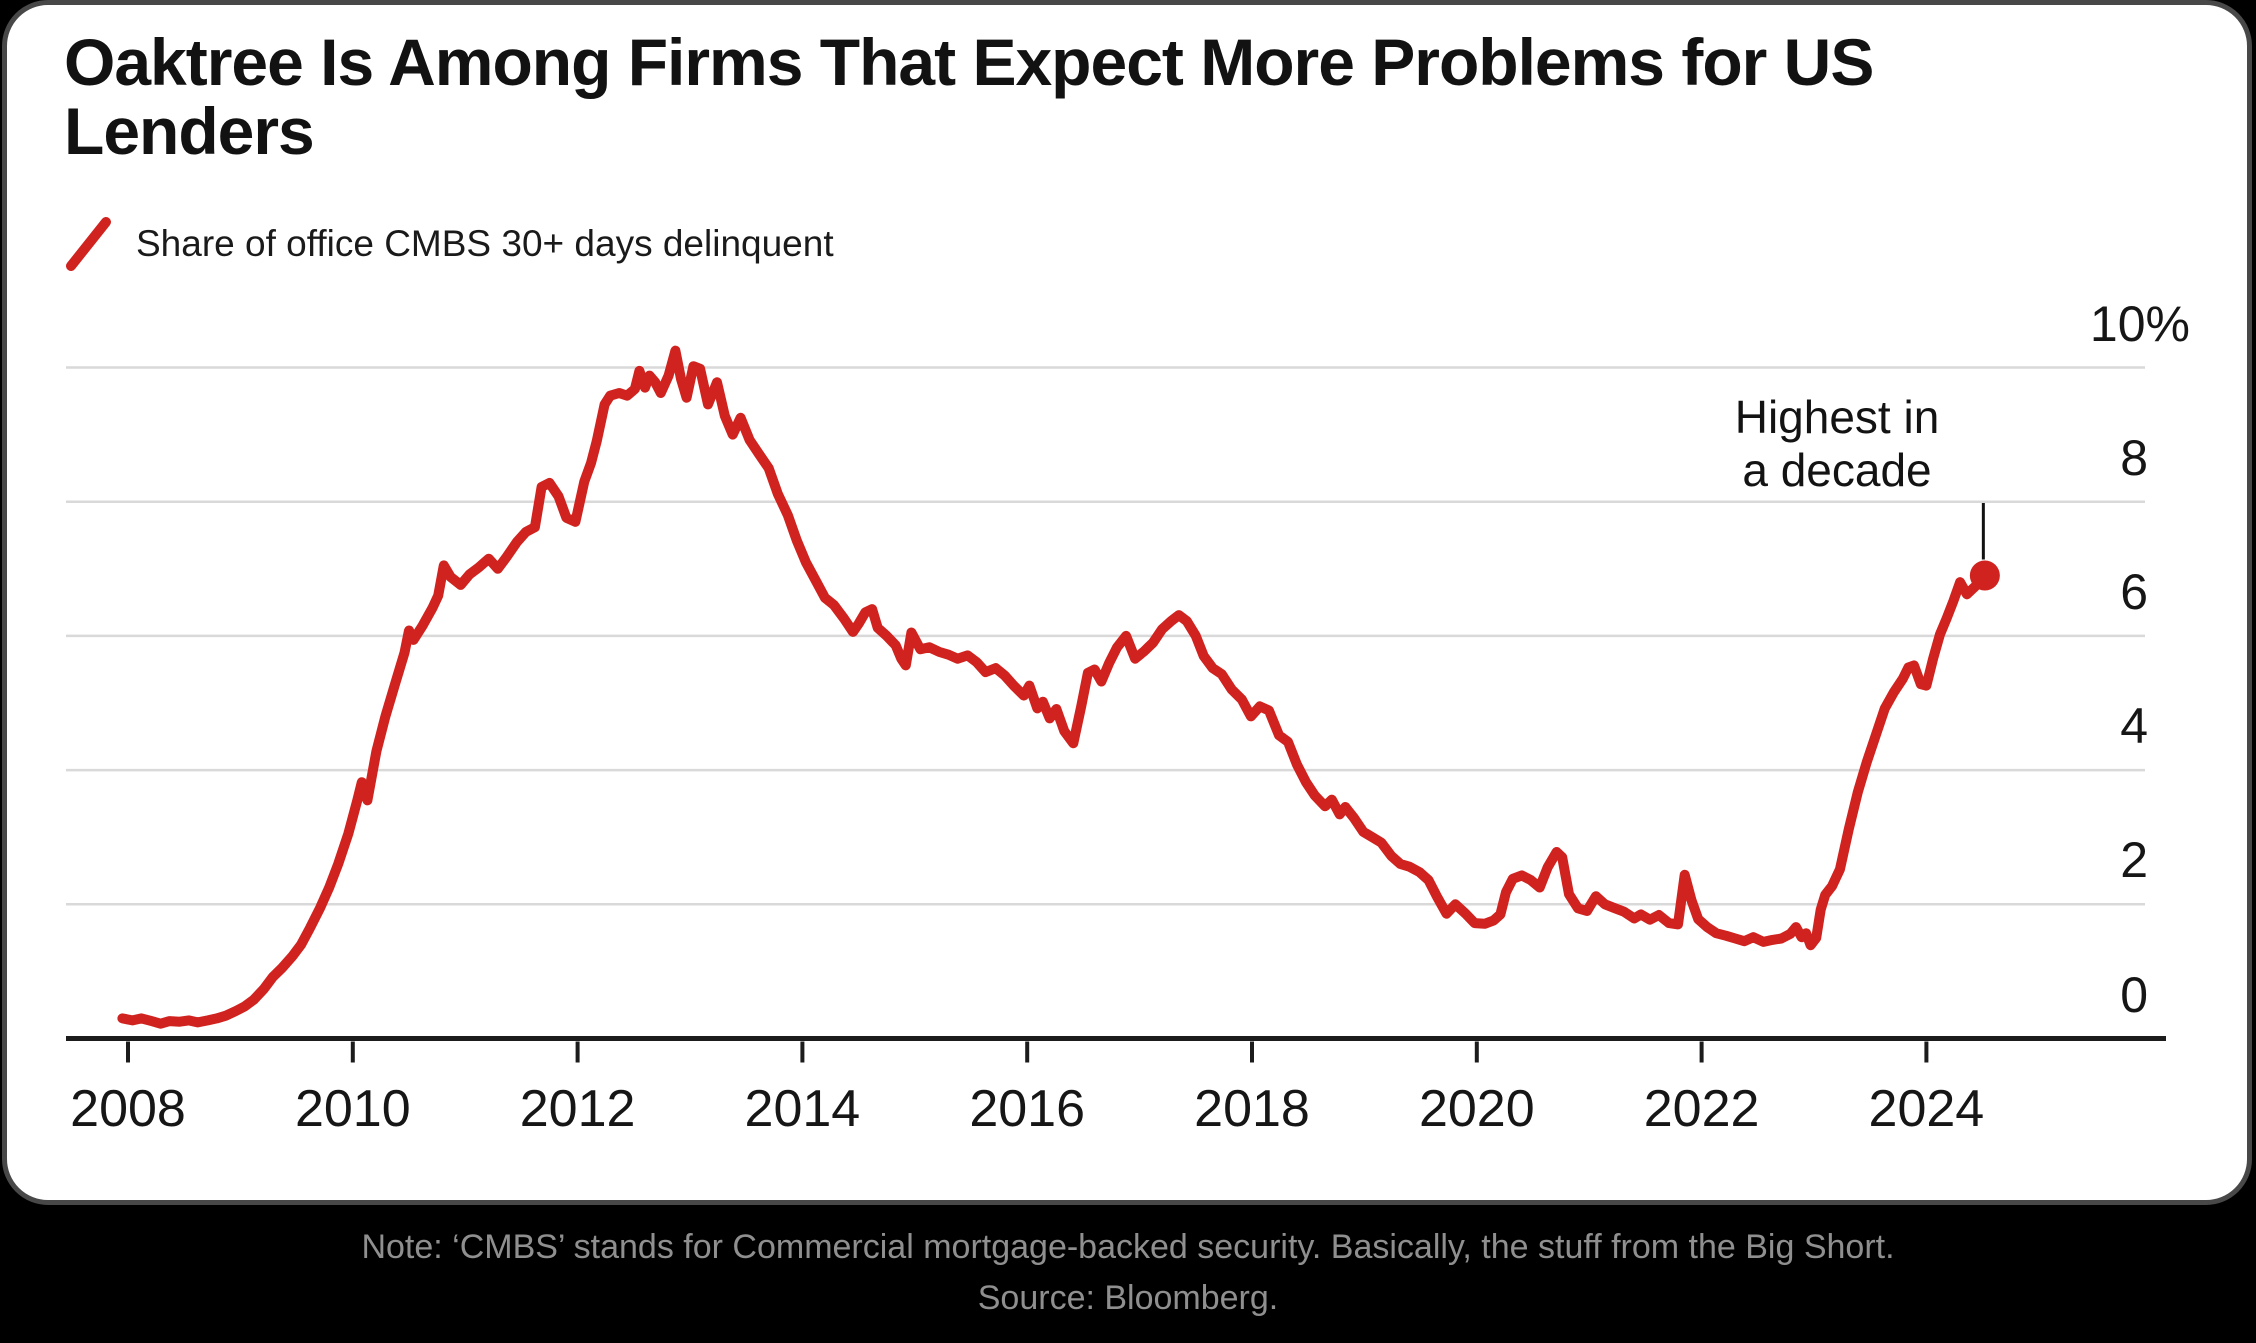  I want to click on y-axis-label-8: 8, so click(2134, 457).